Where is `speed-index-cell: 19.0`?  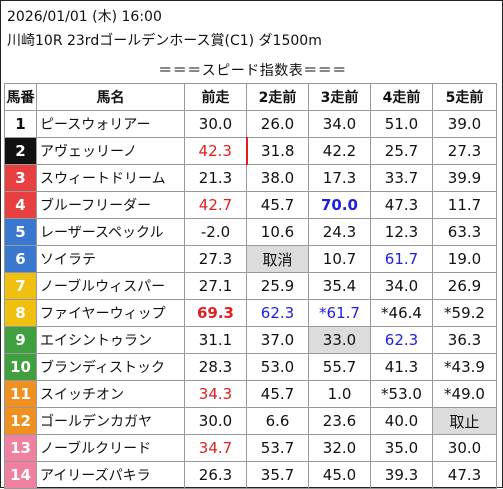
speed-index-cell: 19.0 is located at coordinates (464, 259).